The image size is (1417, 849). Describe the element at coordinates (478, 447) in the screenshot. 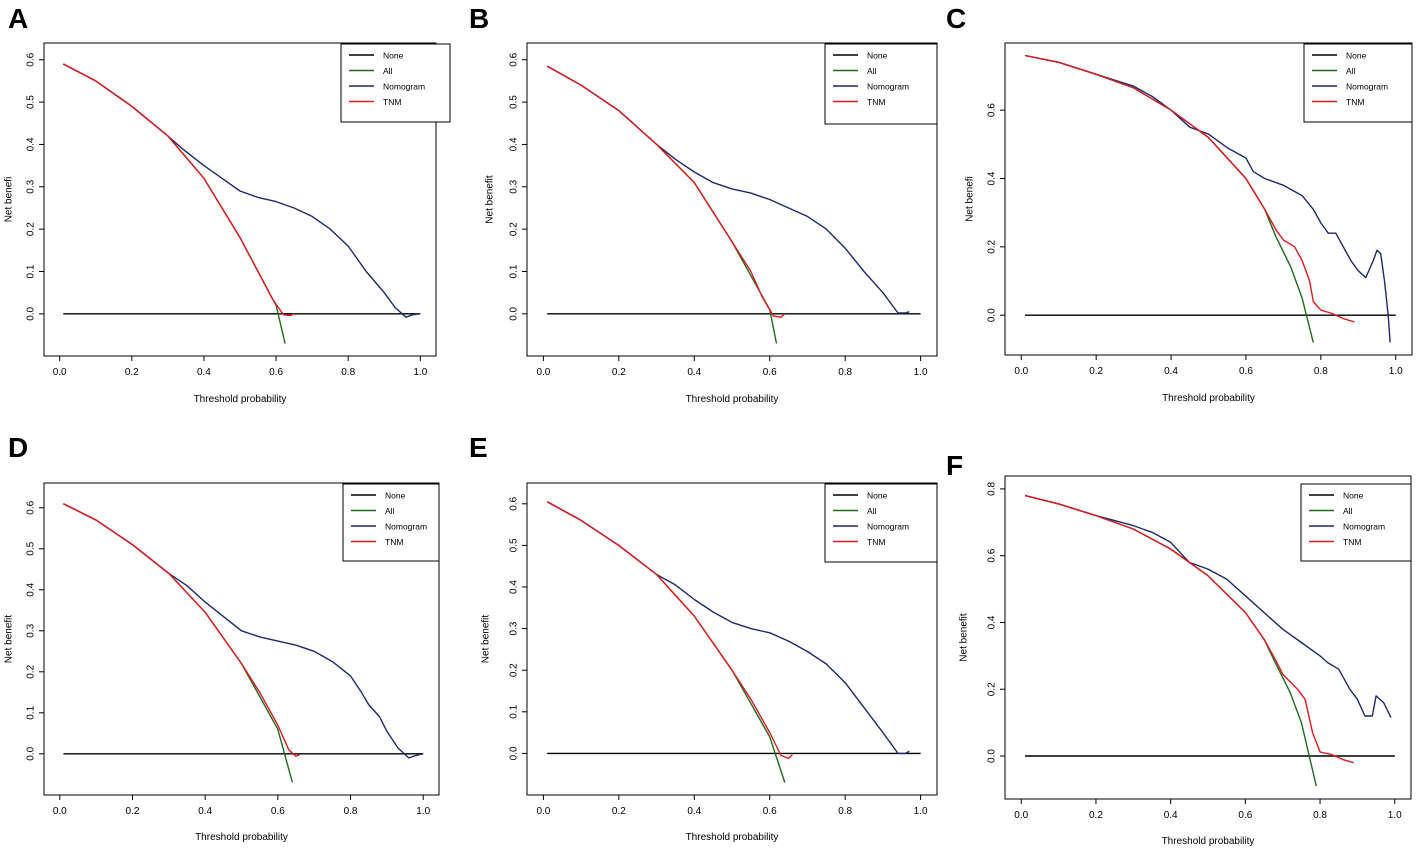

I see `panel-label: E` at that location.